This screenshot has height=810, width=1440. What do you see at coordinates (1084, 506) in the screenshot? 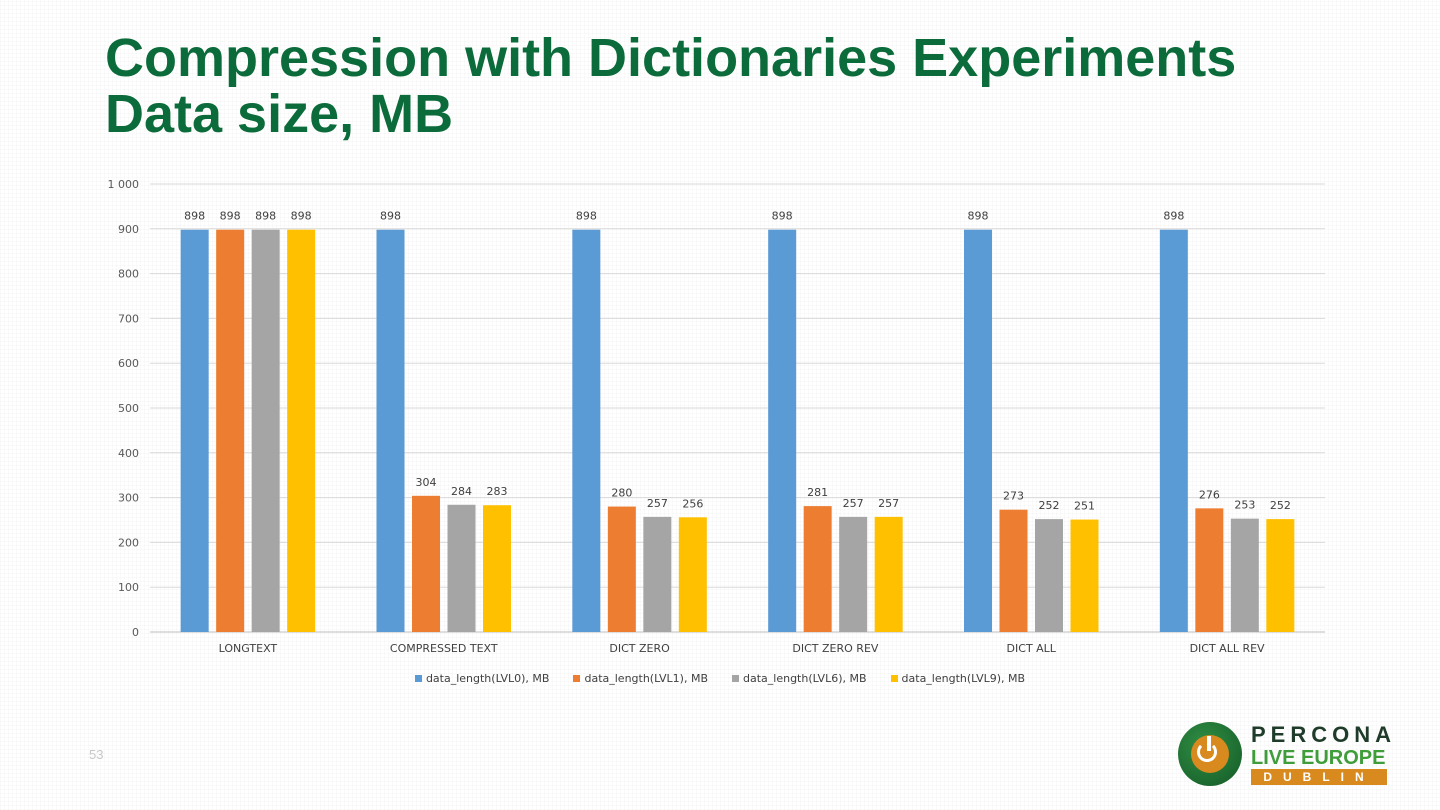
I see `data-label: 251` at bounding box center [1084, 506].